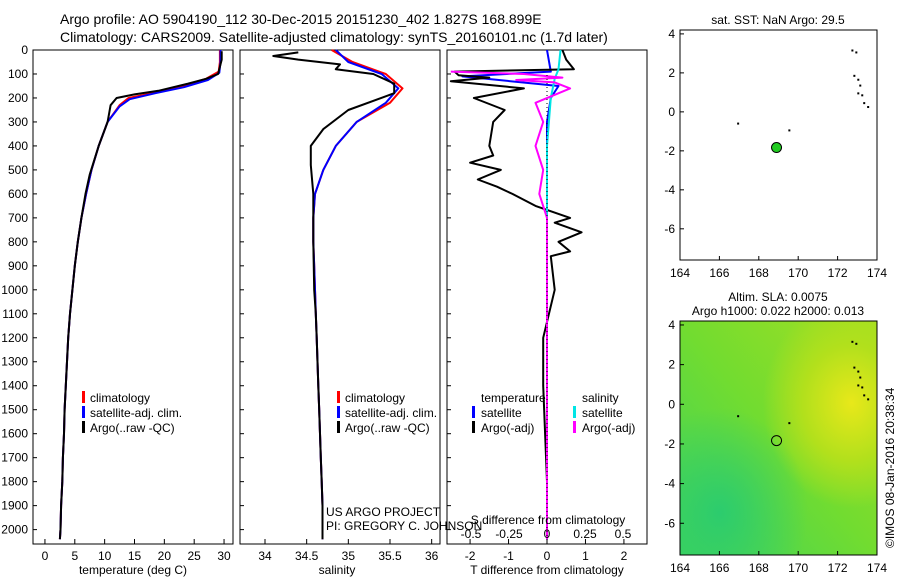 The width and height of the screenshot is (900, 580). Describe the element at coordinates (224, 556) in the screenshot. I see `x-tick-label: 30` at that location.